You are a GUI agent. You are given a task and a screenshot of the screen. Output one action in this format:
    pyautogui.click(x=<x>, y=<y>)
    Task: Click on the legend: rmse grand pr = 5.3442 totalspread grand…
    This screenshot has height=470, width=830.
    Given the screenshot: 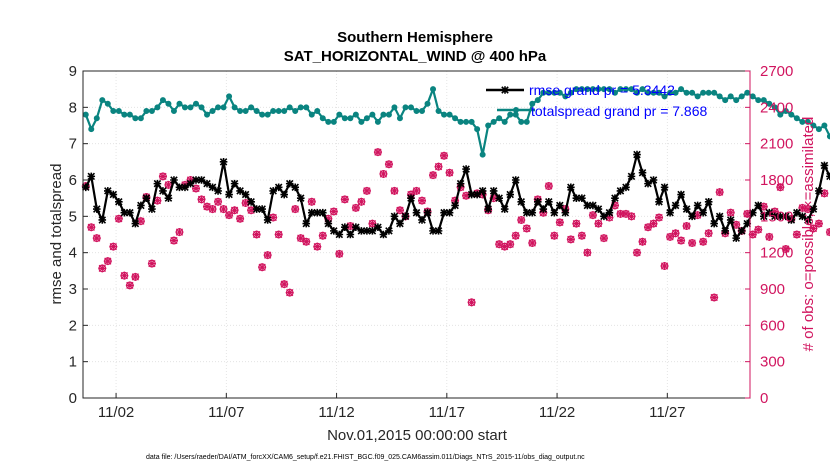 What is the action you would take?
    pyautogui.click(x=597, y=100)
    